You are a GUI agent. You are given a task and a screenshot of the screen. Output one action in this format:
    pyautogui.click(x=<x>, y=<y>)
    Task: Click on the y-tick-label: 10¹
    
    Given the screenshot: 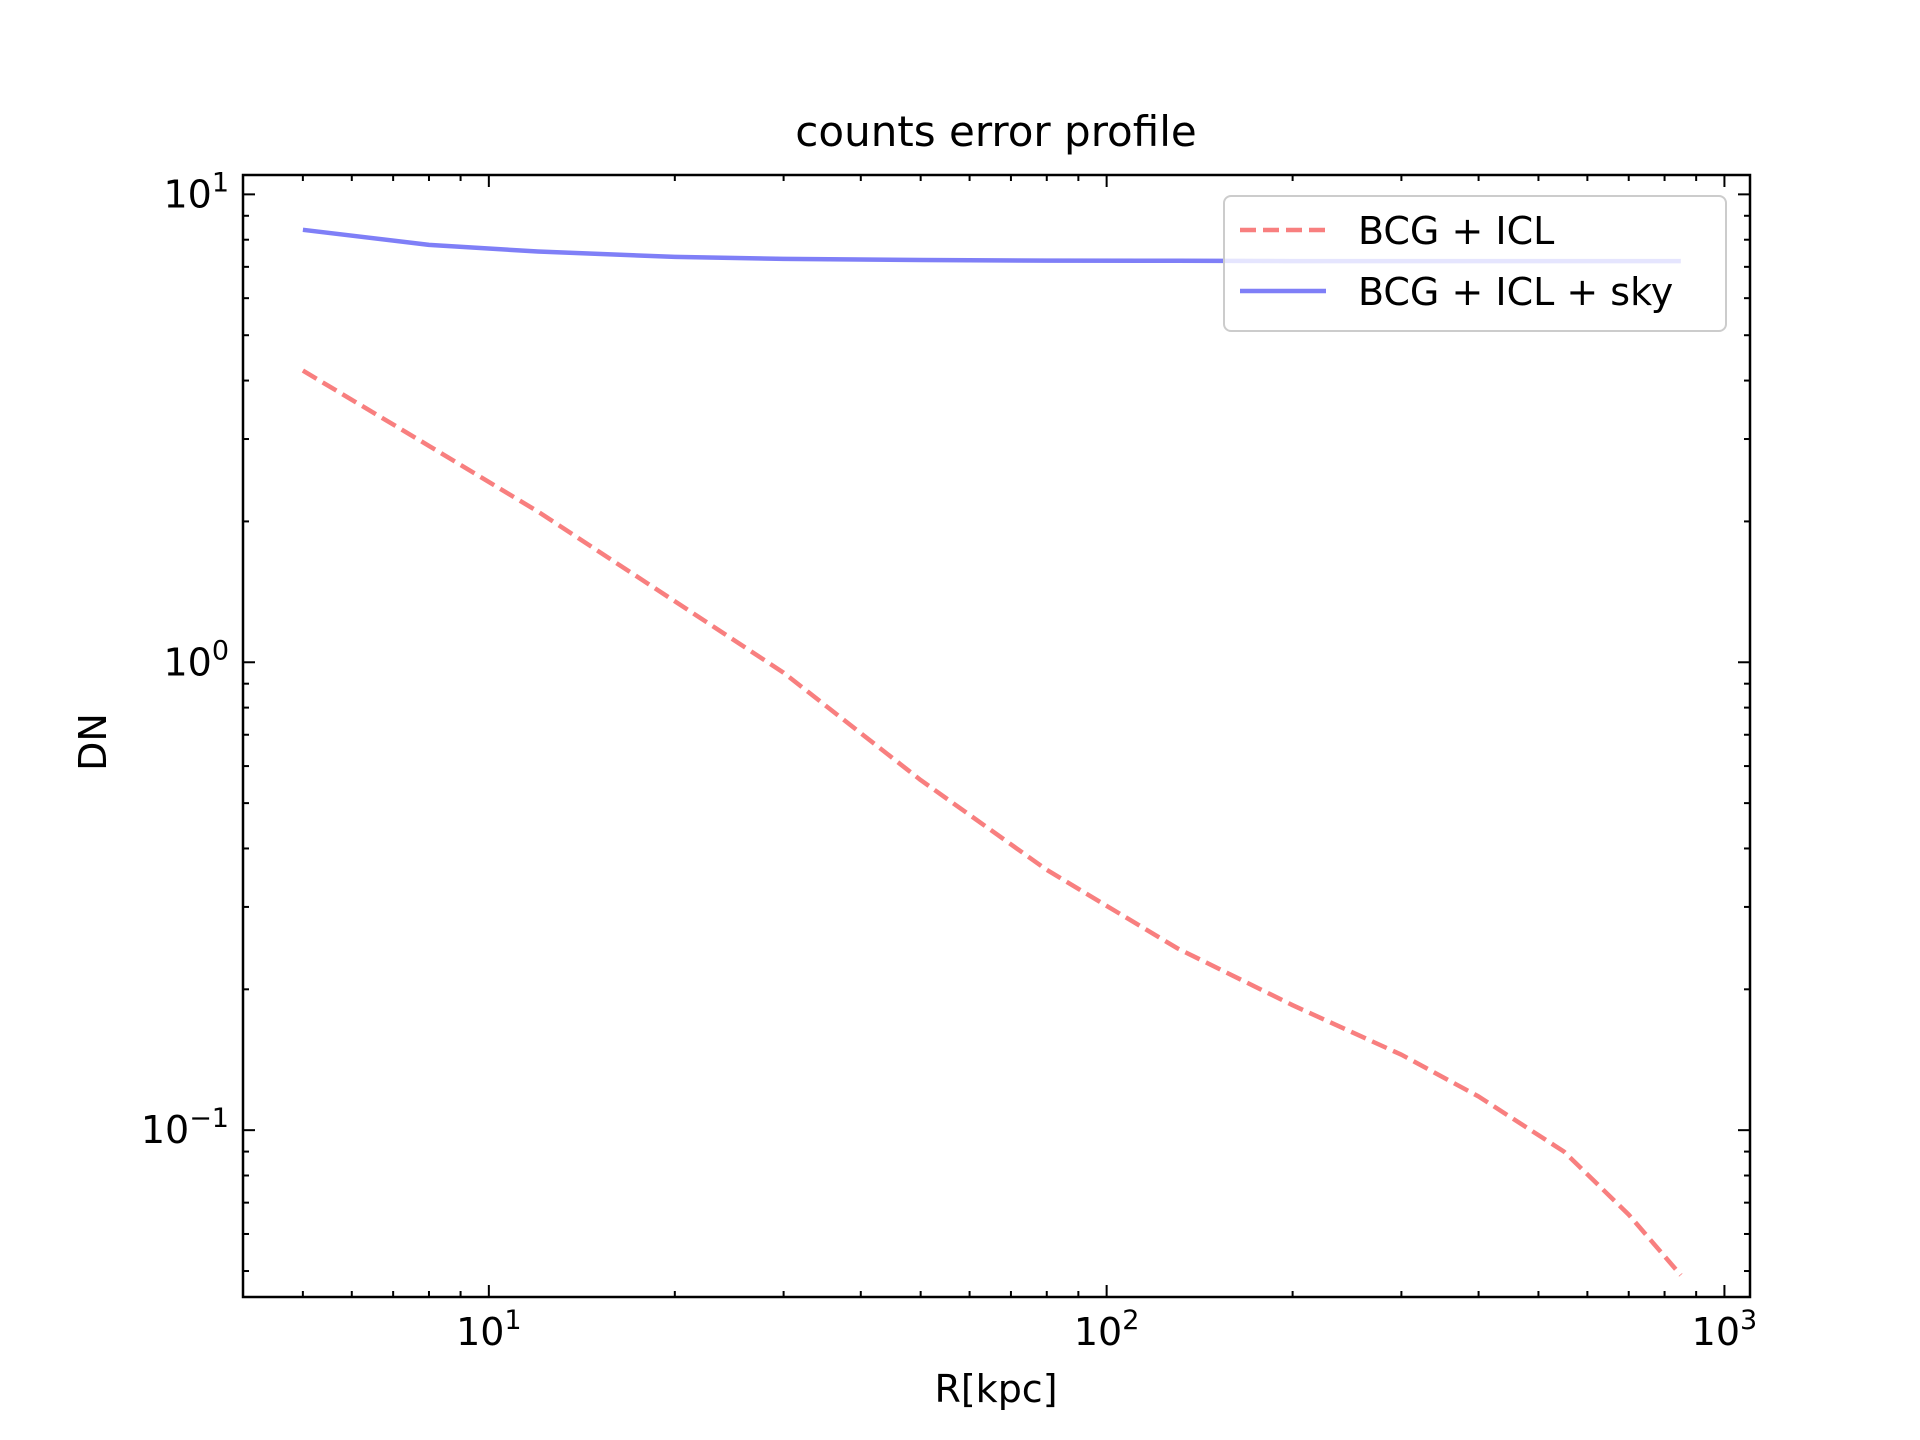 What is the action you would take?
    pyautogui.click(x=196, y=191)
    